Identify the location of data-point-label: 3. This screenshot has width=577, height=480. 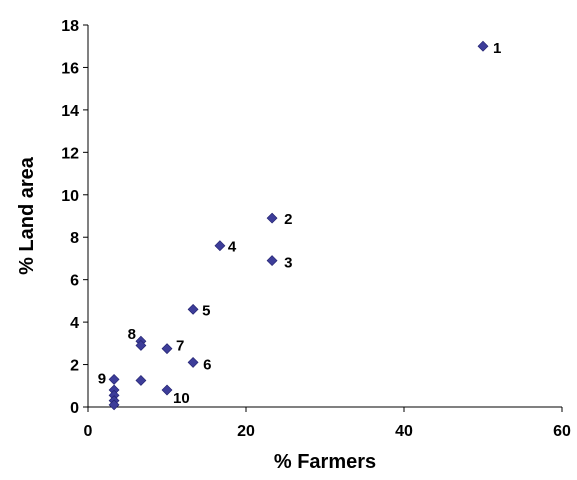
(288, 263).